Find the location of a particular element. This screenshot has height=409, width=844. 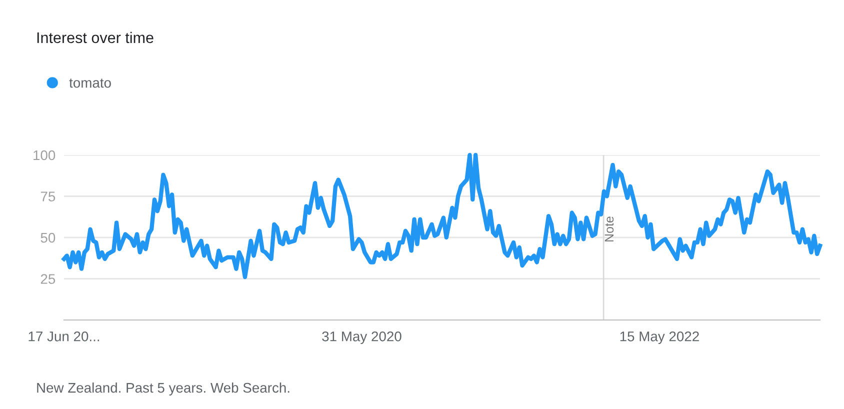

y-tick-label: 25 is located at coordinates (48, 279).